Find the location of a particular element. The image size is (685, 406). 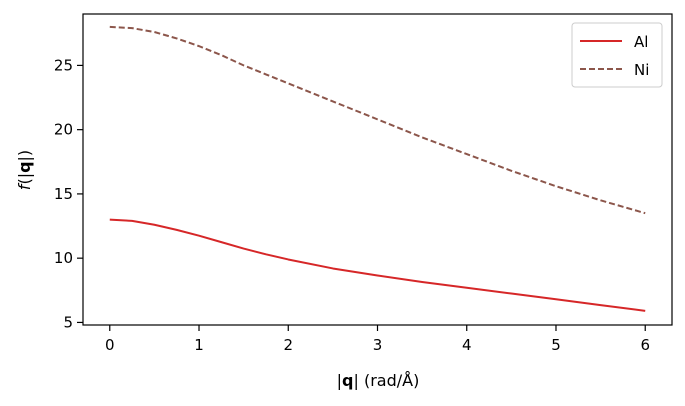

x-tick-label: 1 is located at coordinates (199, 345).